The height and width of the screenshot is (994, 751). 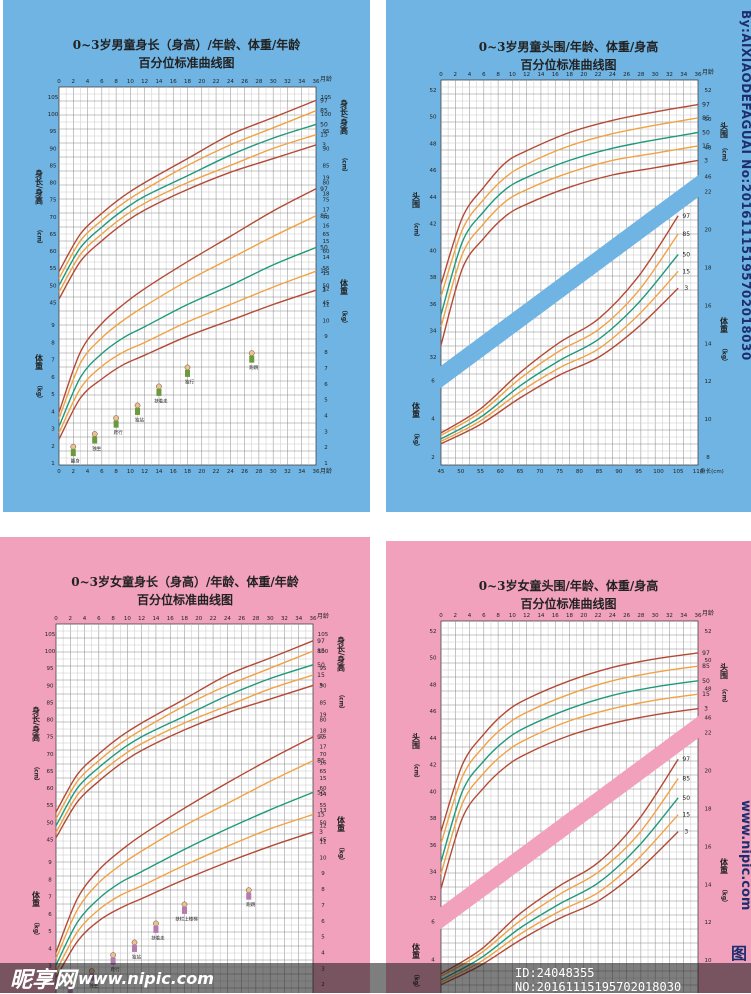 What do you see at coordinates (326, 132) in the screenshot?
I see `length-right-tick-label: 95` at bounding box center [326, 132].